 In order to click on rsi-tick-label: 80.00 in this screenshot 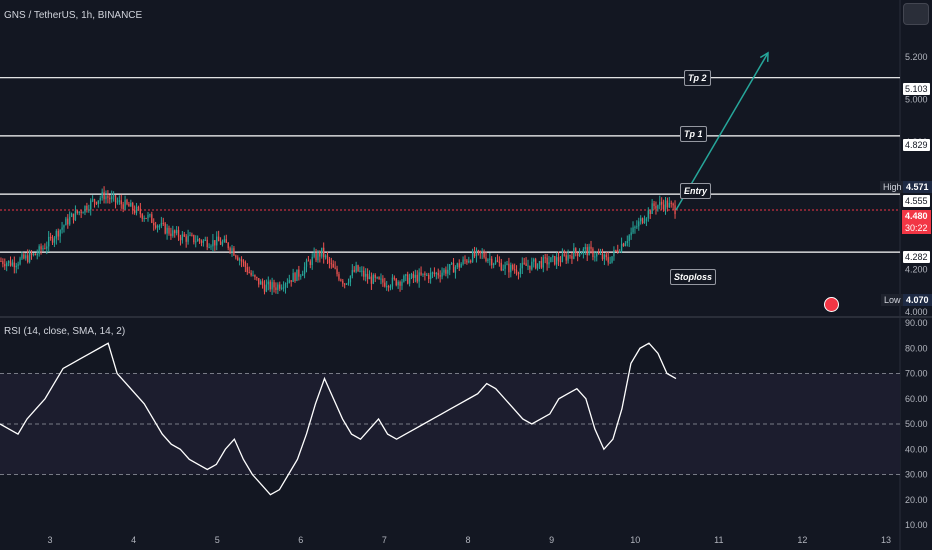, I will do `click(916, 348)`.